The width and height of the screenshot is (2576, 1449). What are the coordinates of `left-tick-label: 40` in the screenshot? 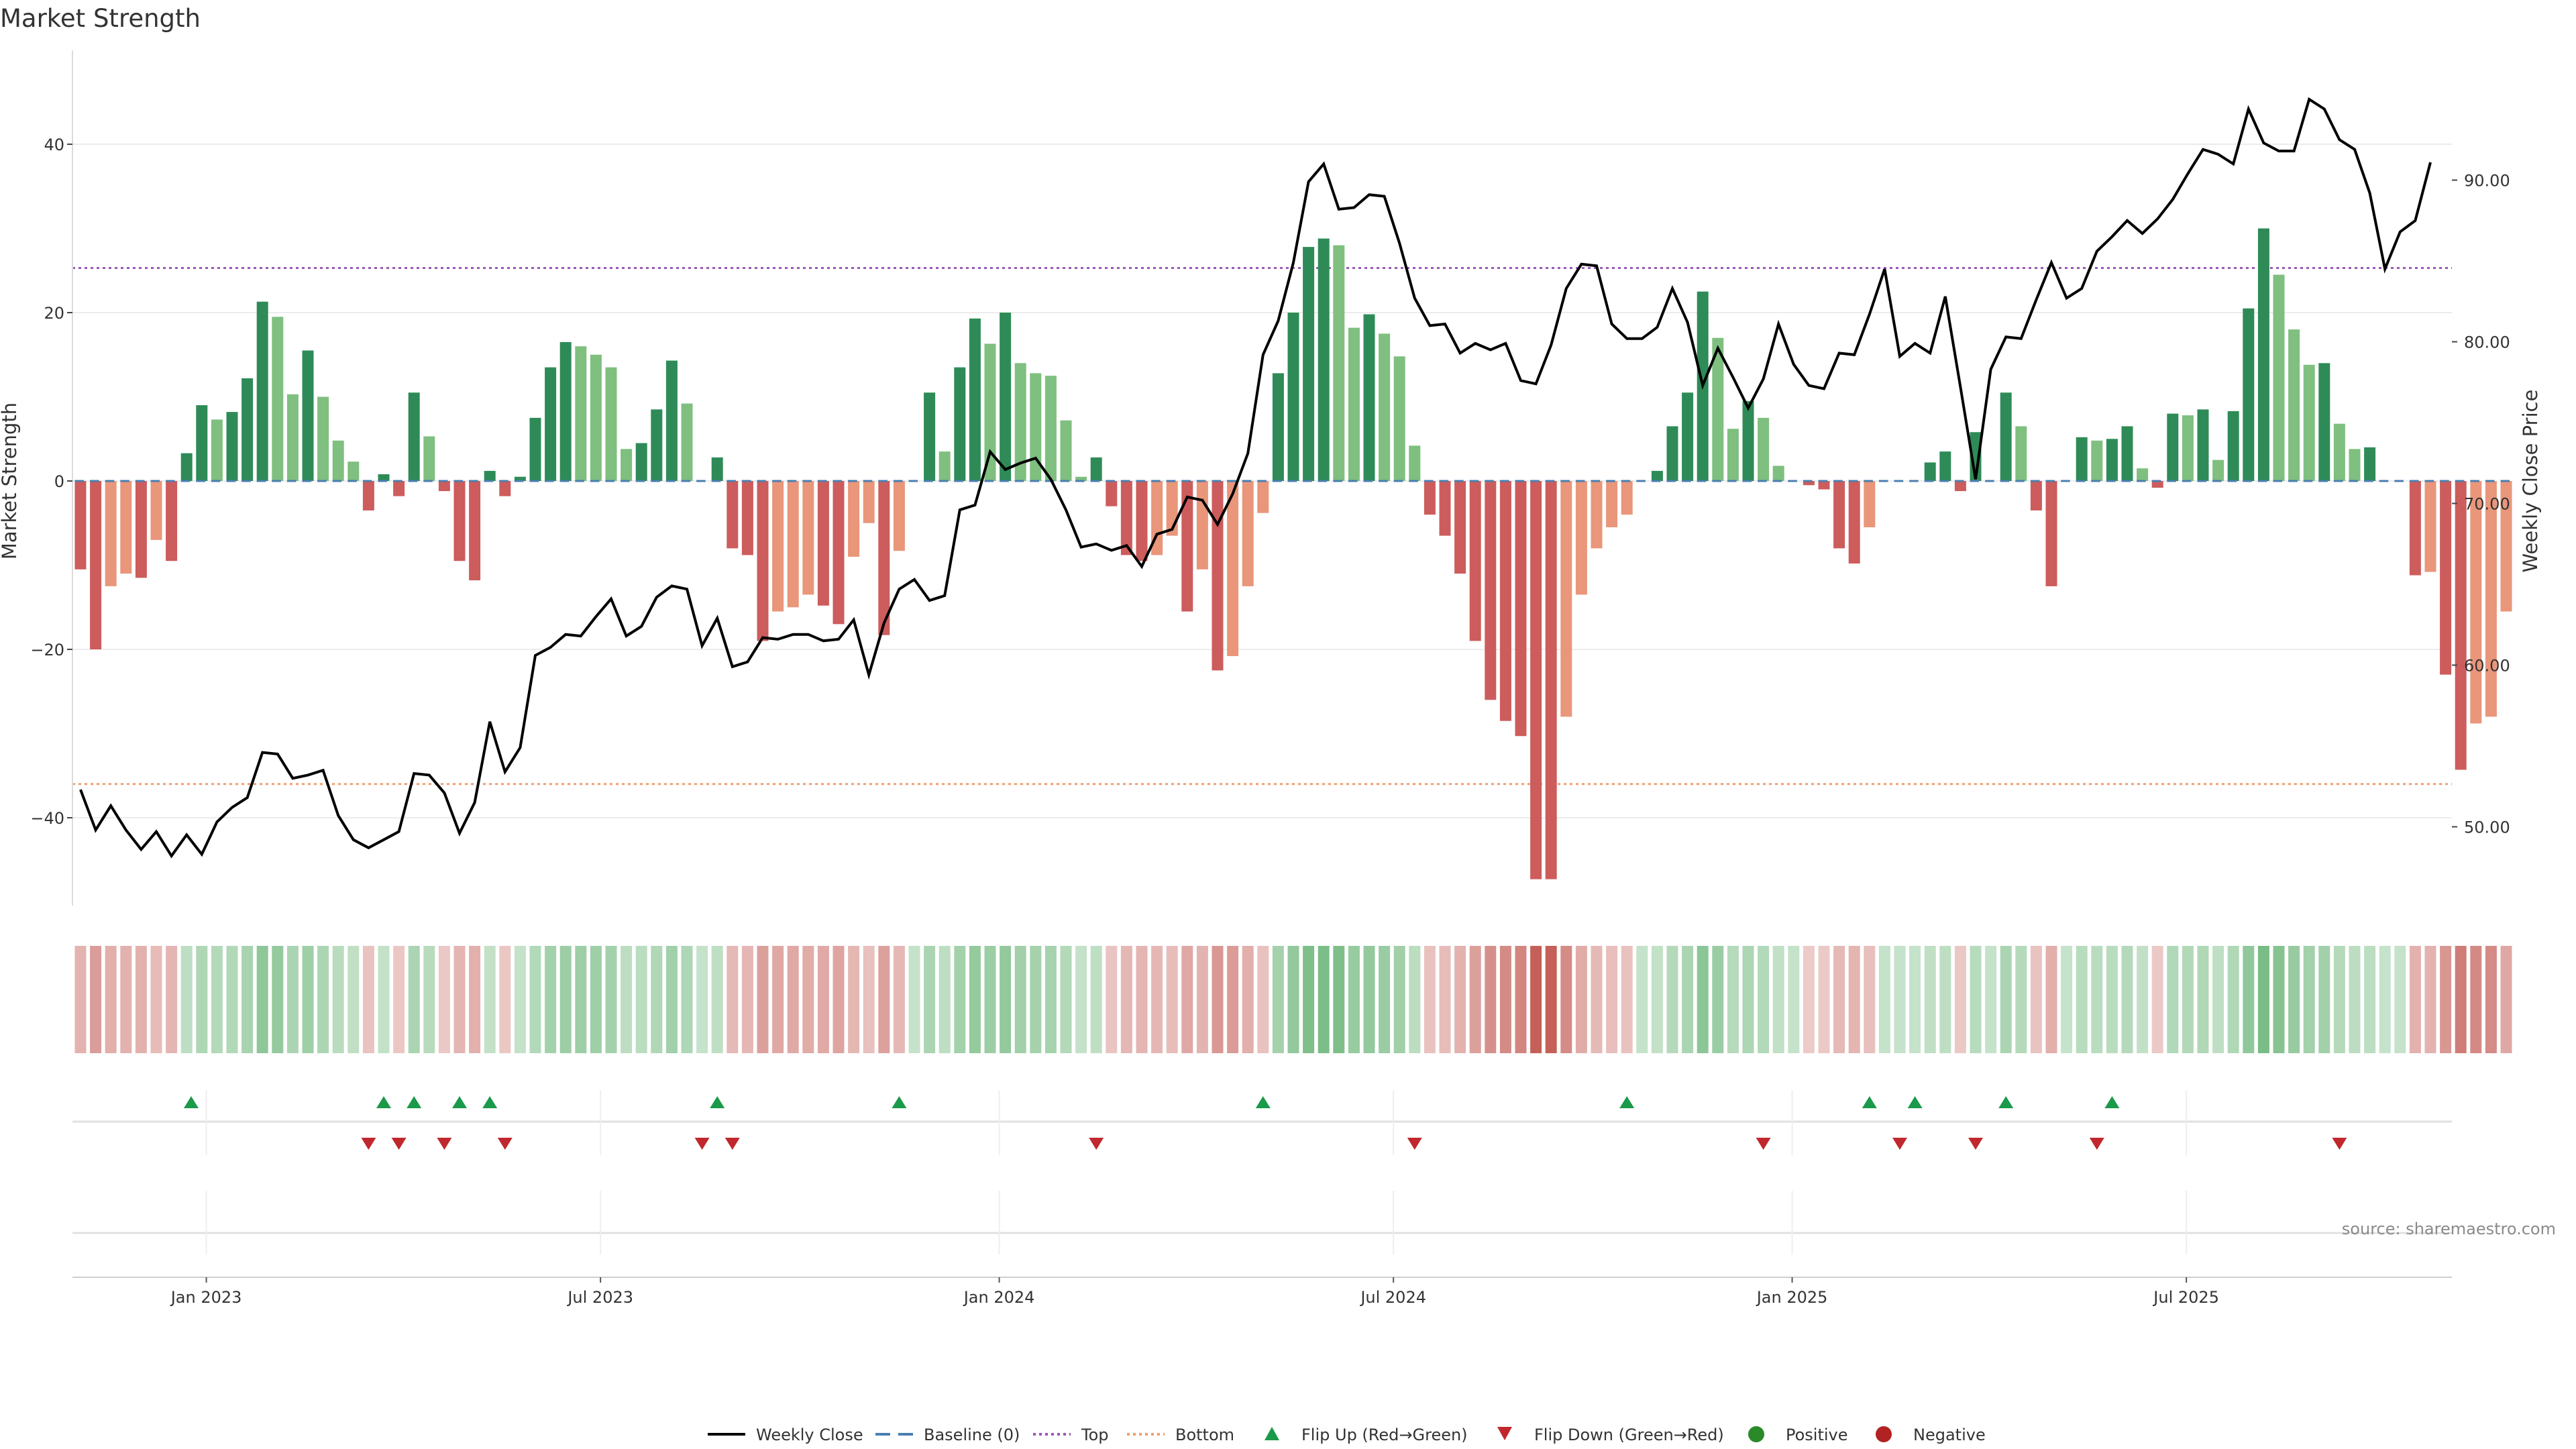 It's located at (54, 145).